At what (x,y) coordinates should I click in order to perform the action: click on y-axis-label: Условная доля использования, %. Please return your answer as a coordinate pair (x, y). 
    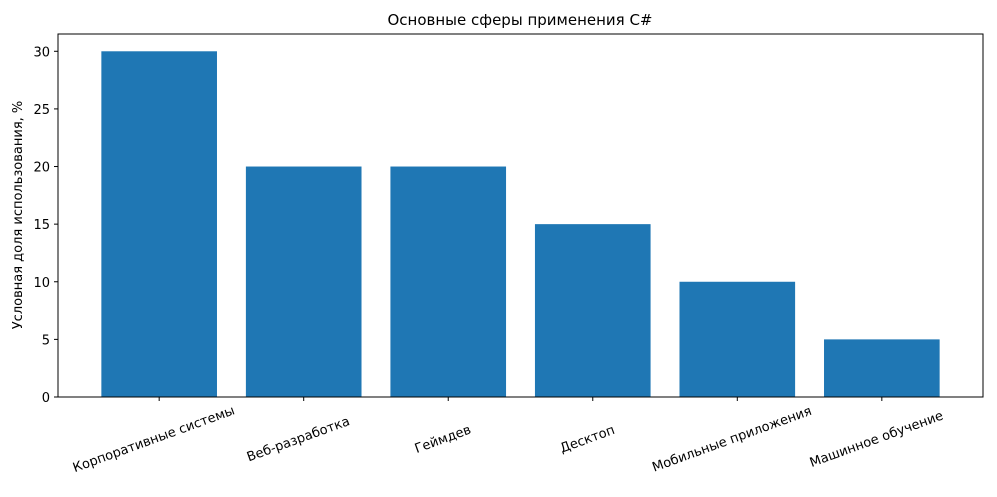
    Looking at the image, I should click on (18, 215).